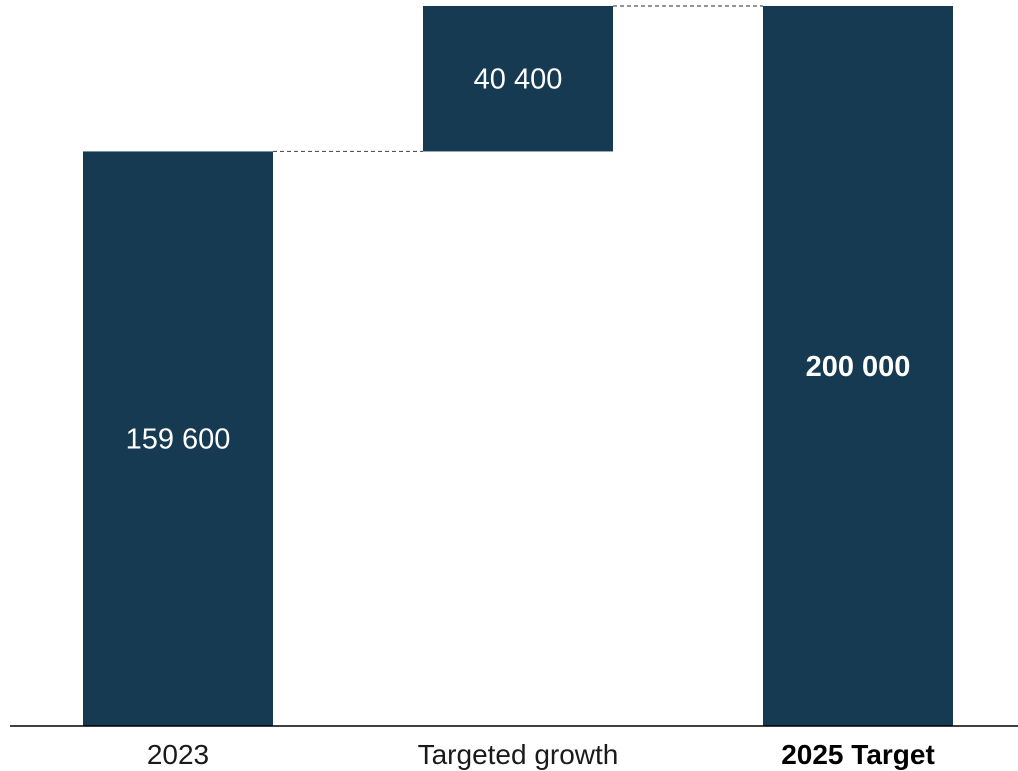 This screenshot has height=771, width=1018. I want to click on bar-2023, so click(178, 438).